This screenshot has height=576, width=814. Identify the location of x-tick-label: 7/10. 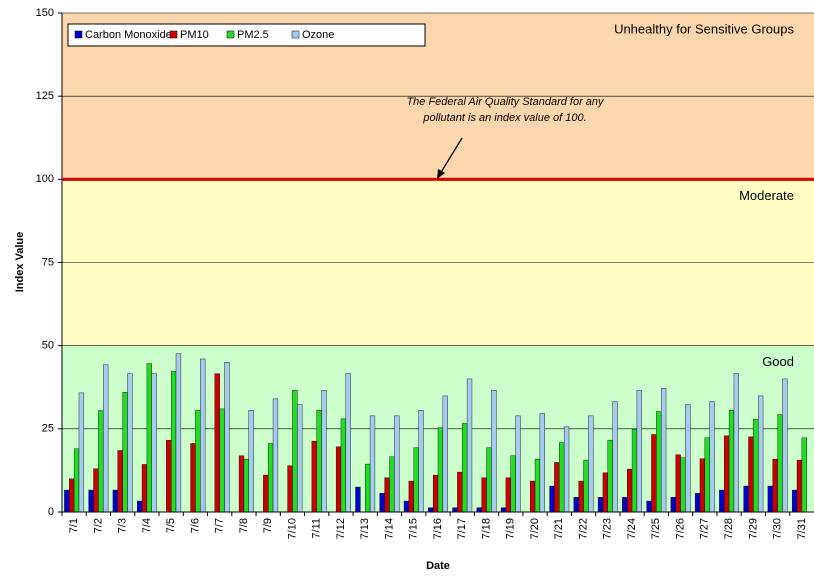
(292, 528).